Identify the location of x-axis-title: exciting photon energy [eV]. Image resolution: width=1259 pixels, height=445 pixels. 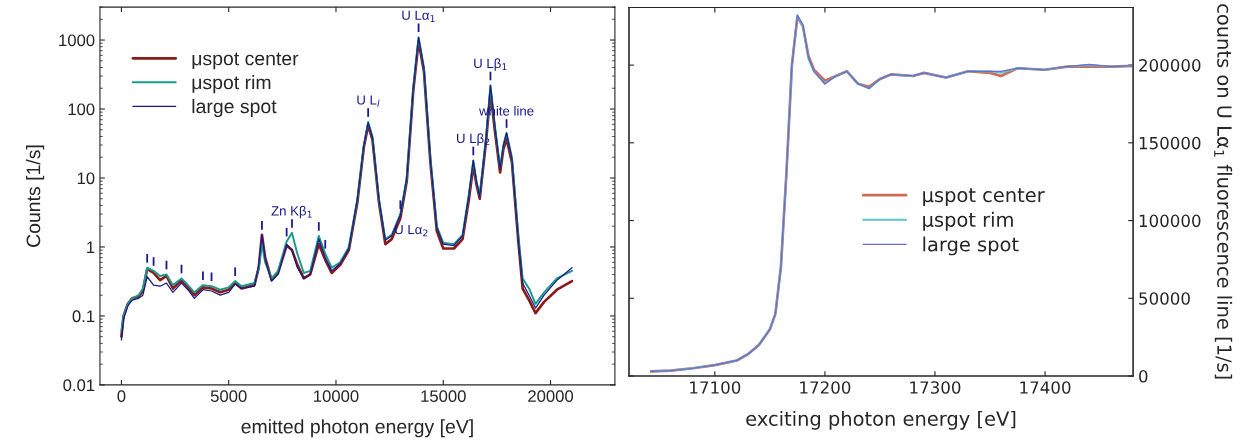
(881, 420).